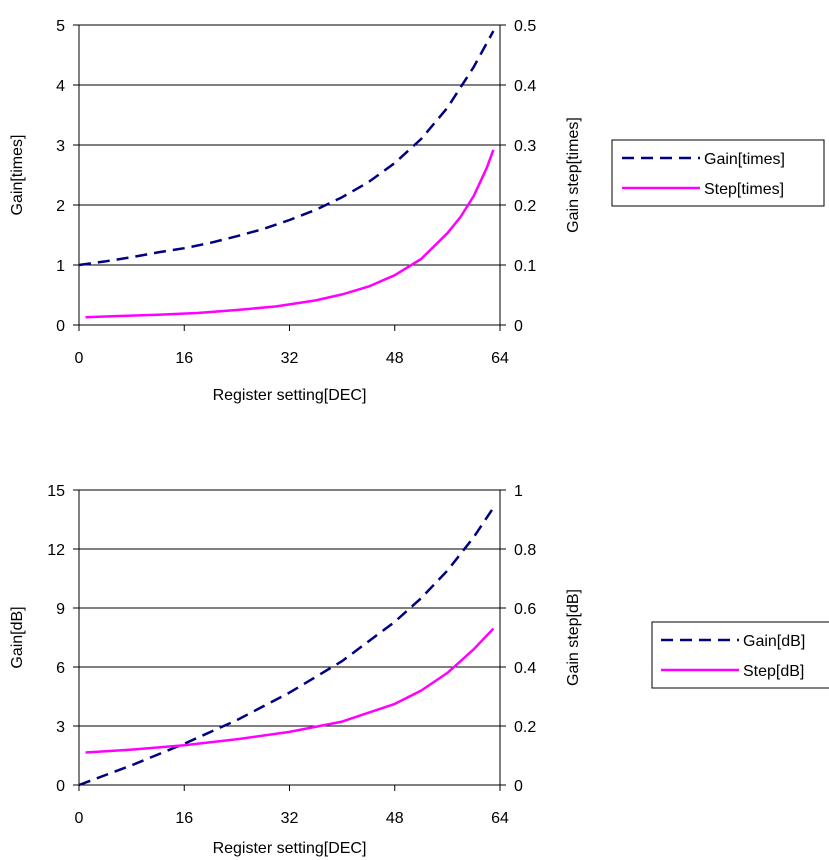 The image size is (829, 860). I want to click on series-line-step-times-, so click(290, 234).